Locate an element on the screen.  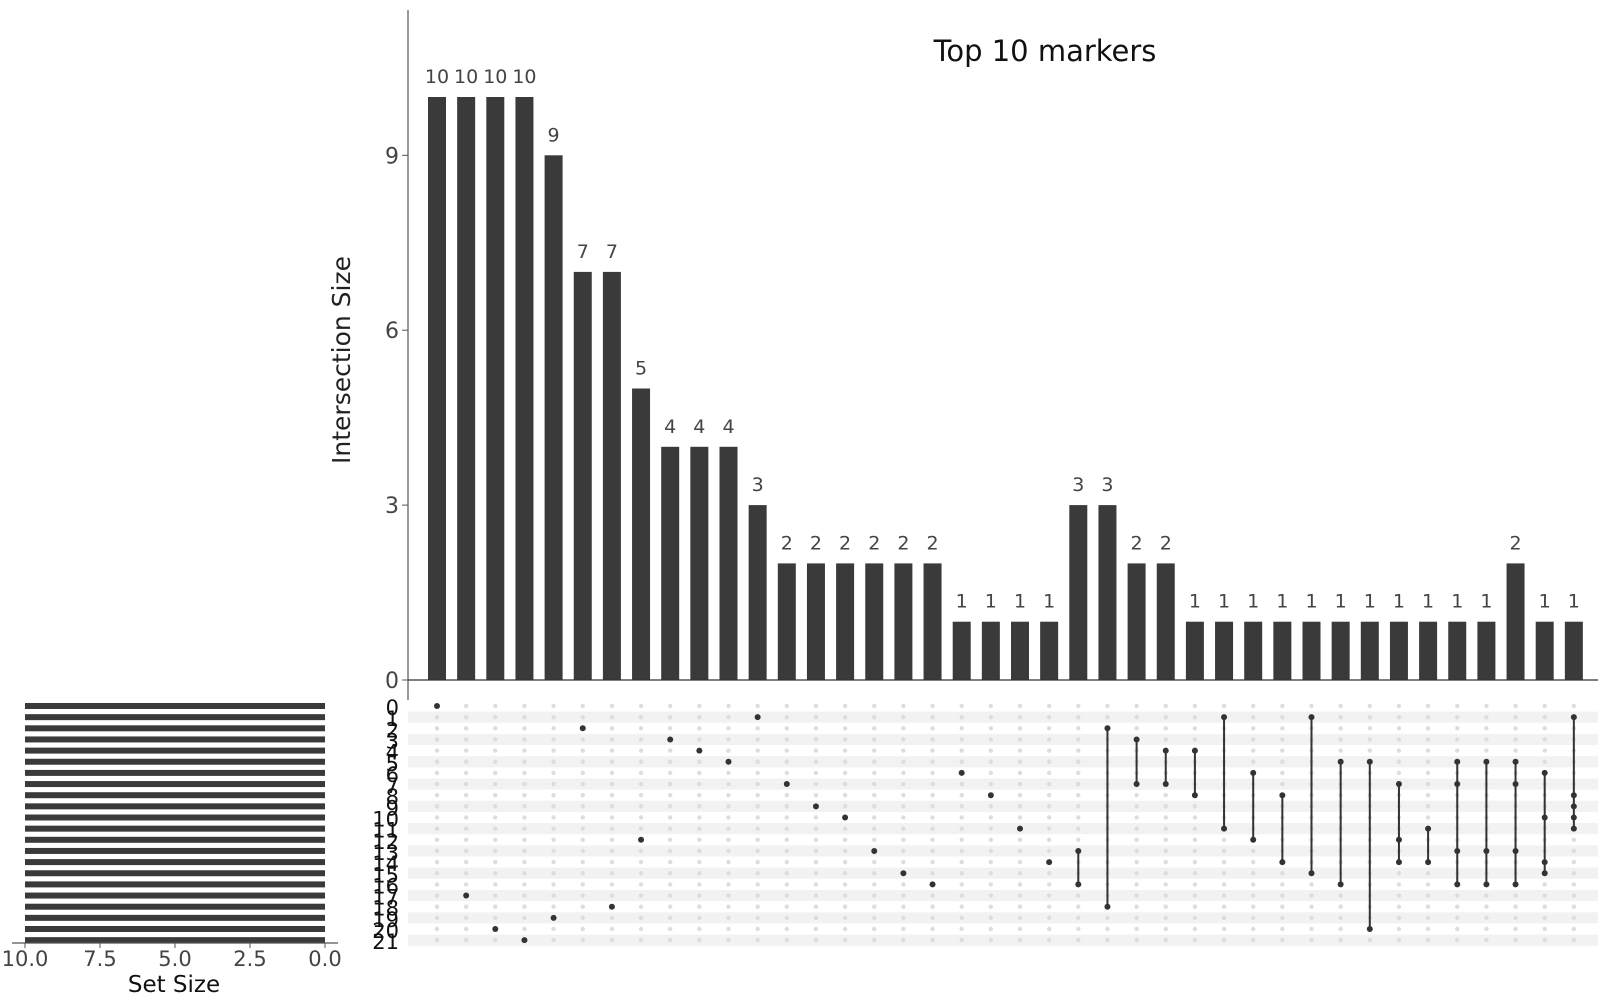
bar-value-label: 2 is located at coordinates (787, 543).